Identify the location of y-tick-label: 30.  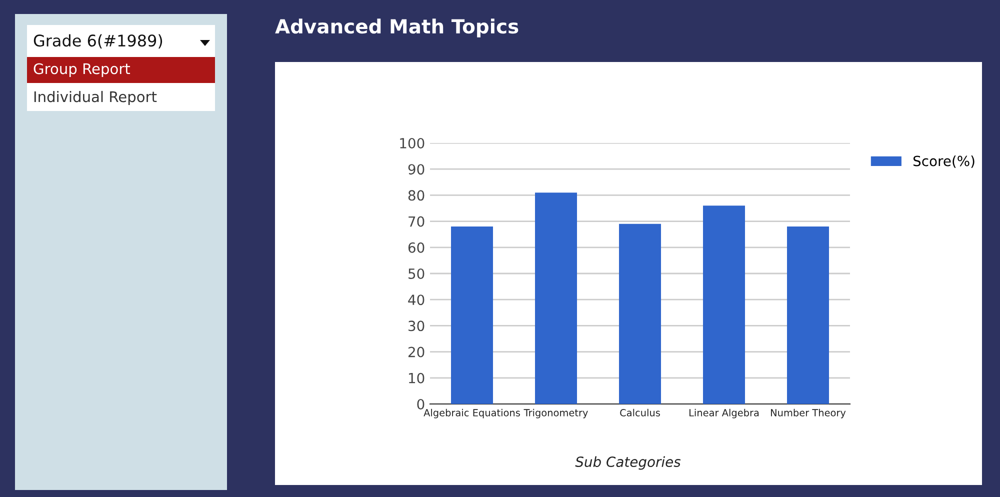
(416, 326).